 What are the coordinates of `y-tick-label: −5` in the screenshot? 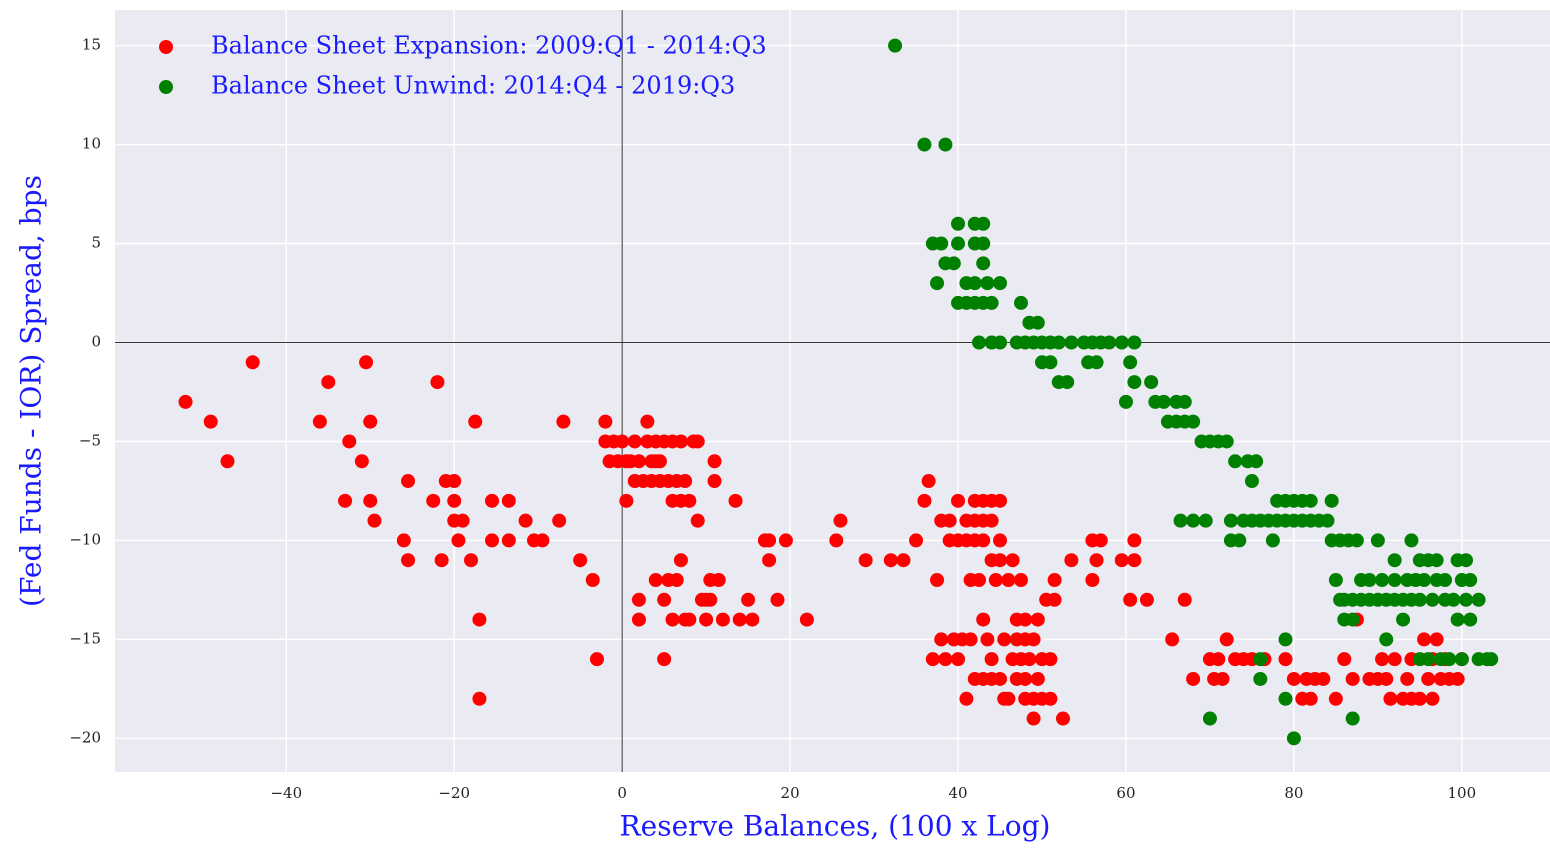 It's located at (90, 440).